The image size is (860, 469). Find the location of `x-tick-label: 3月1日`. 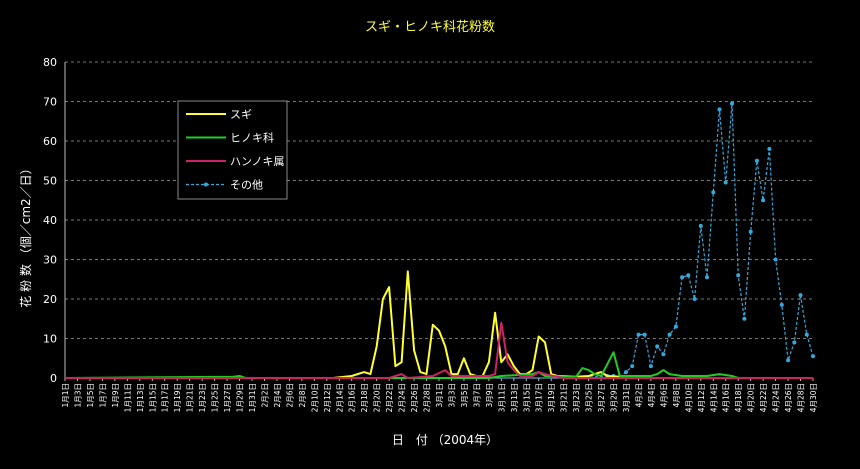

x-tick-label: 3月1日 is located at coordinates (439, 395).